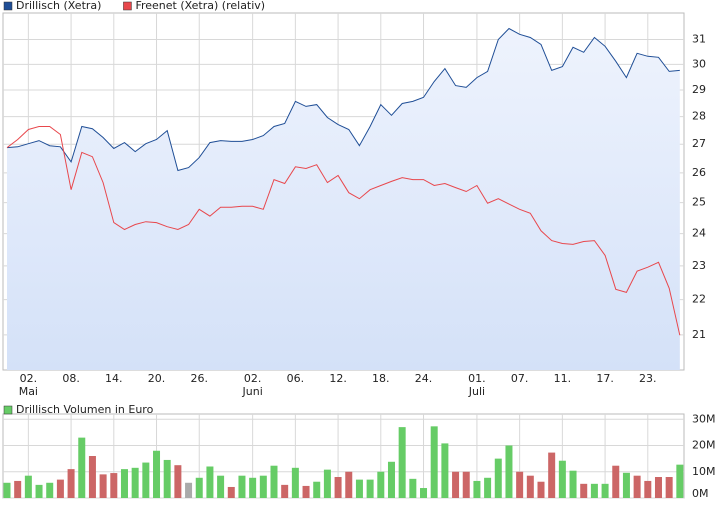  I want to click on x-tick-label: 23., so click(648, 378).